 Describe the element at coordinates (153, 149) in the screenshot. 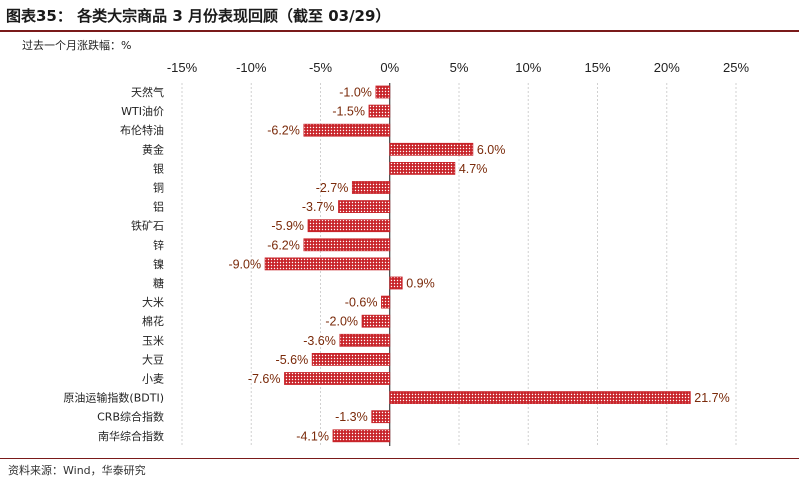

I see `category-label: 黄金` at that location.